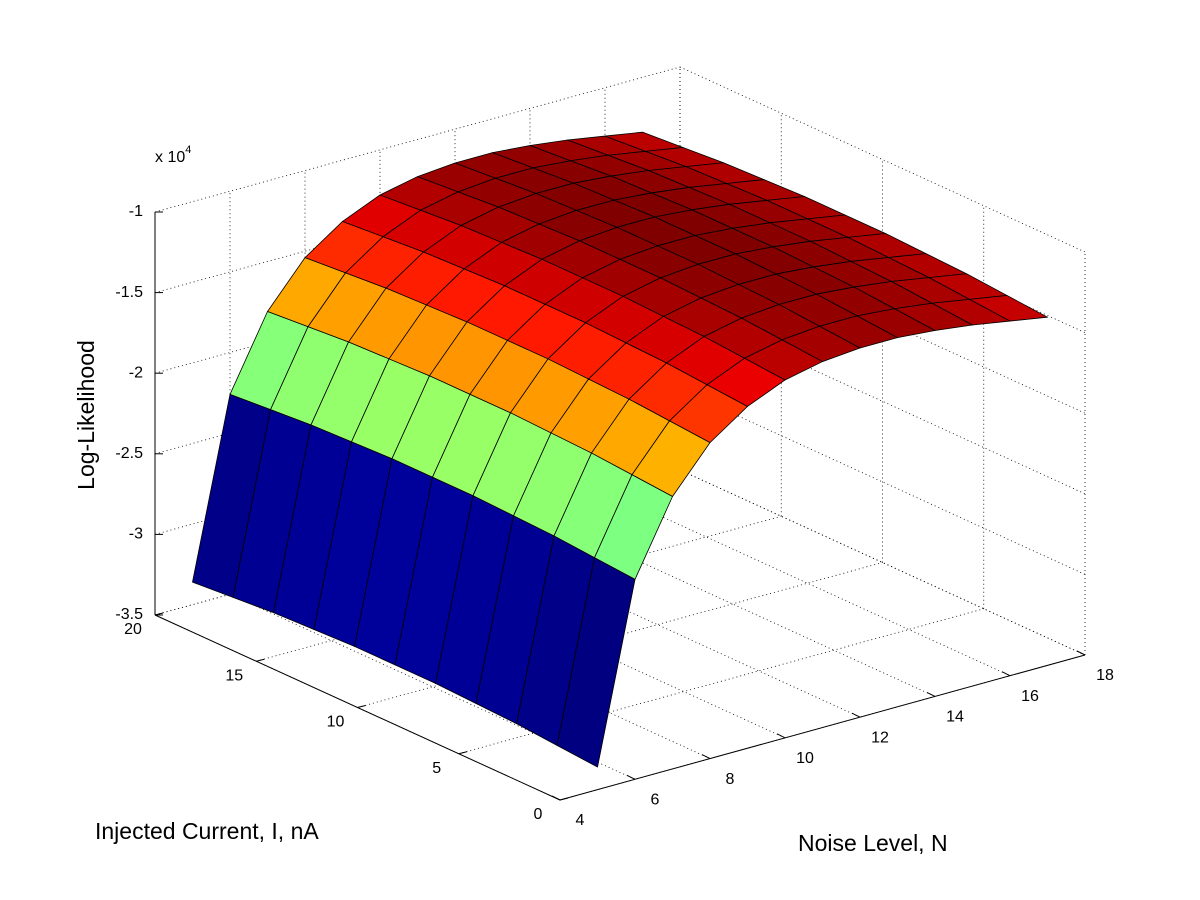  What do you see at coordinates (136, 211) in the screenshot?
I see `z-tick-label: -1` at bounding box center [136, 211].